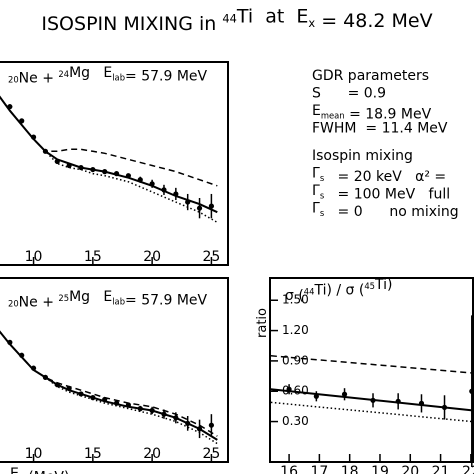 This screenshot has height=474, width=474. I want to click on y-tick-label: 1.50, so click(295, 300).